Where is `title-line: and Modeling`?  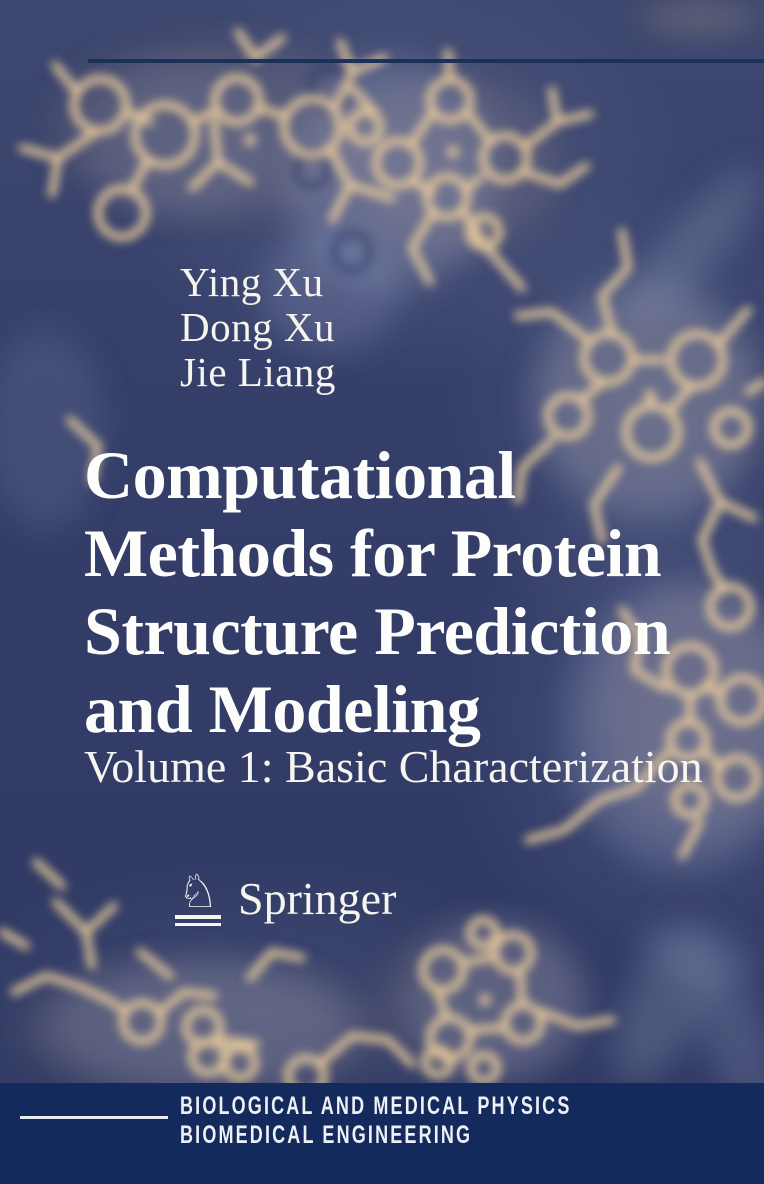 title-line: and Modeling is located at coordinates (282, 709).